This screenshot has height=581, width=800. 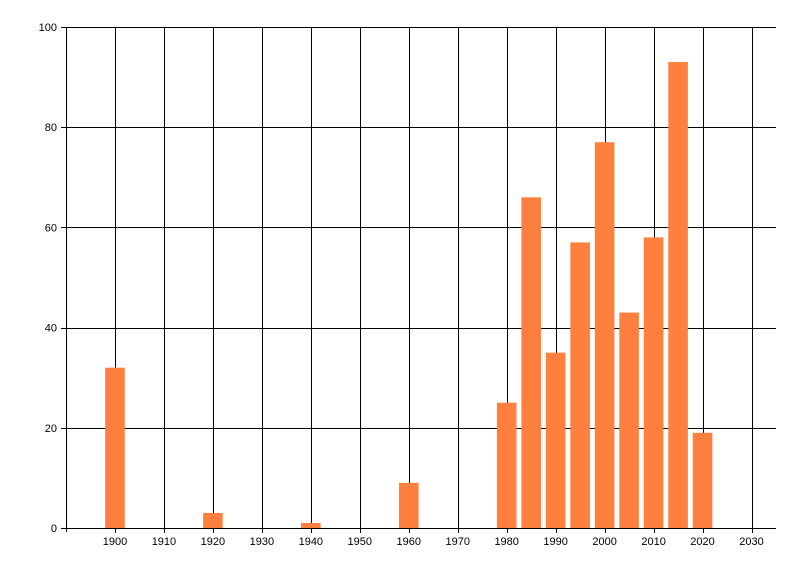 I want to click on y-tick-label: 60, so click(x=51, y=228).